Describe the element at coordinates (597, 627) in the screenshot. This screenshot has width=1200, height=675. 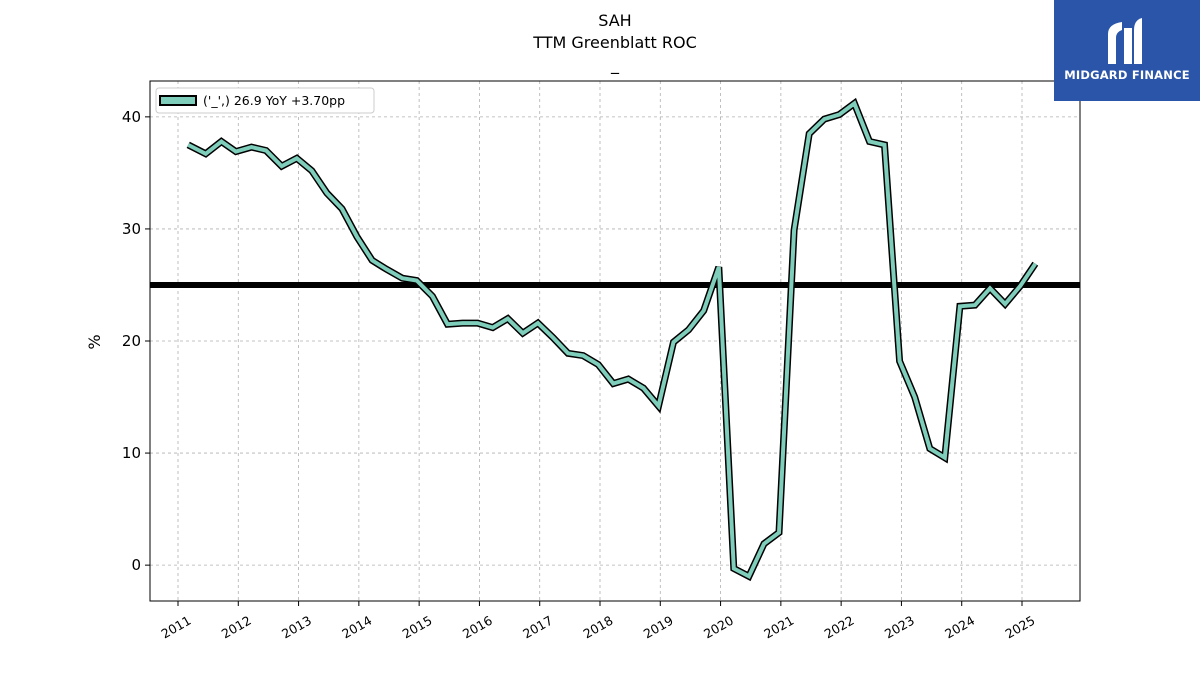
I see `x-tick-label: 2018` at that location.